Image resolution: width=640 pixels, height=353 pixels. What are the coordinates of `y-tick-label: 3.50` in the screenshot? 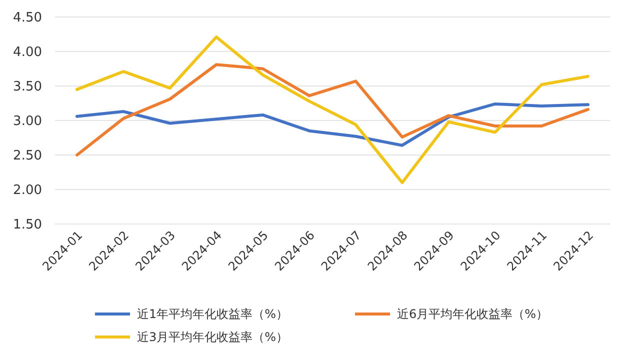 It's located at (27, 87).